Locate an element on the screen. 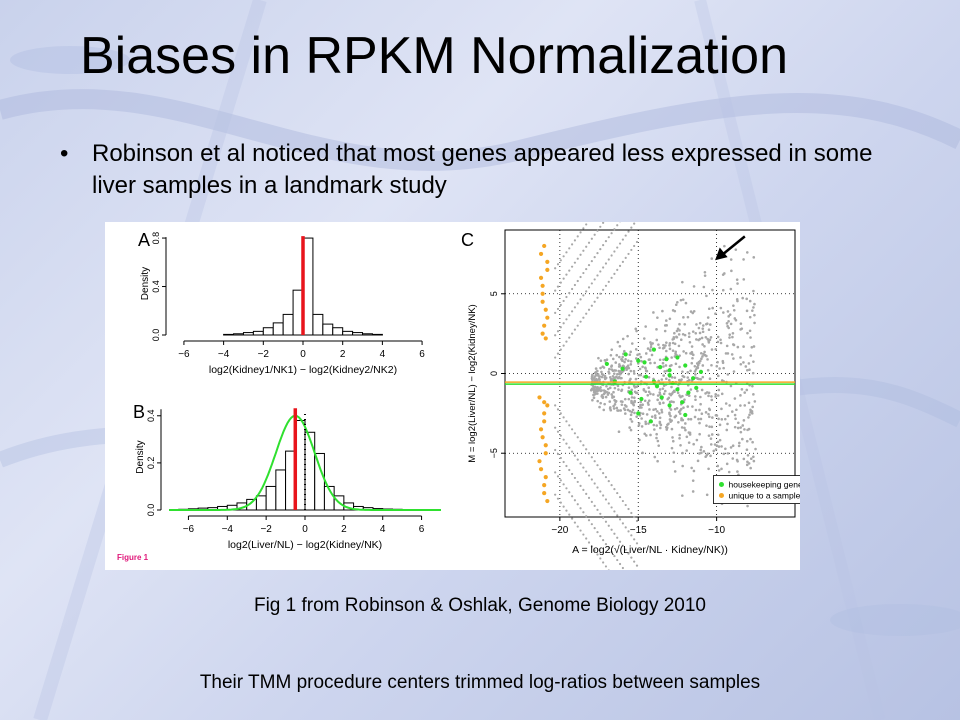 Image resolution: width=960 pixels, height=720 pixels. legend-swatch-green is located at coordinates (721, 485).